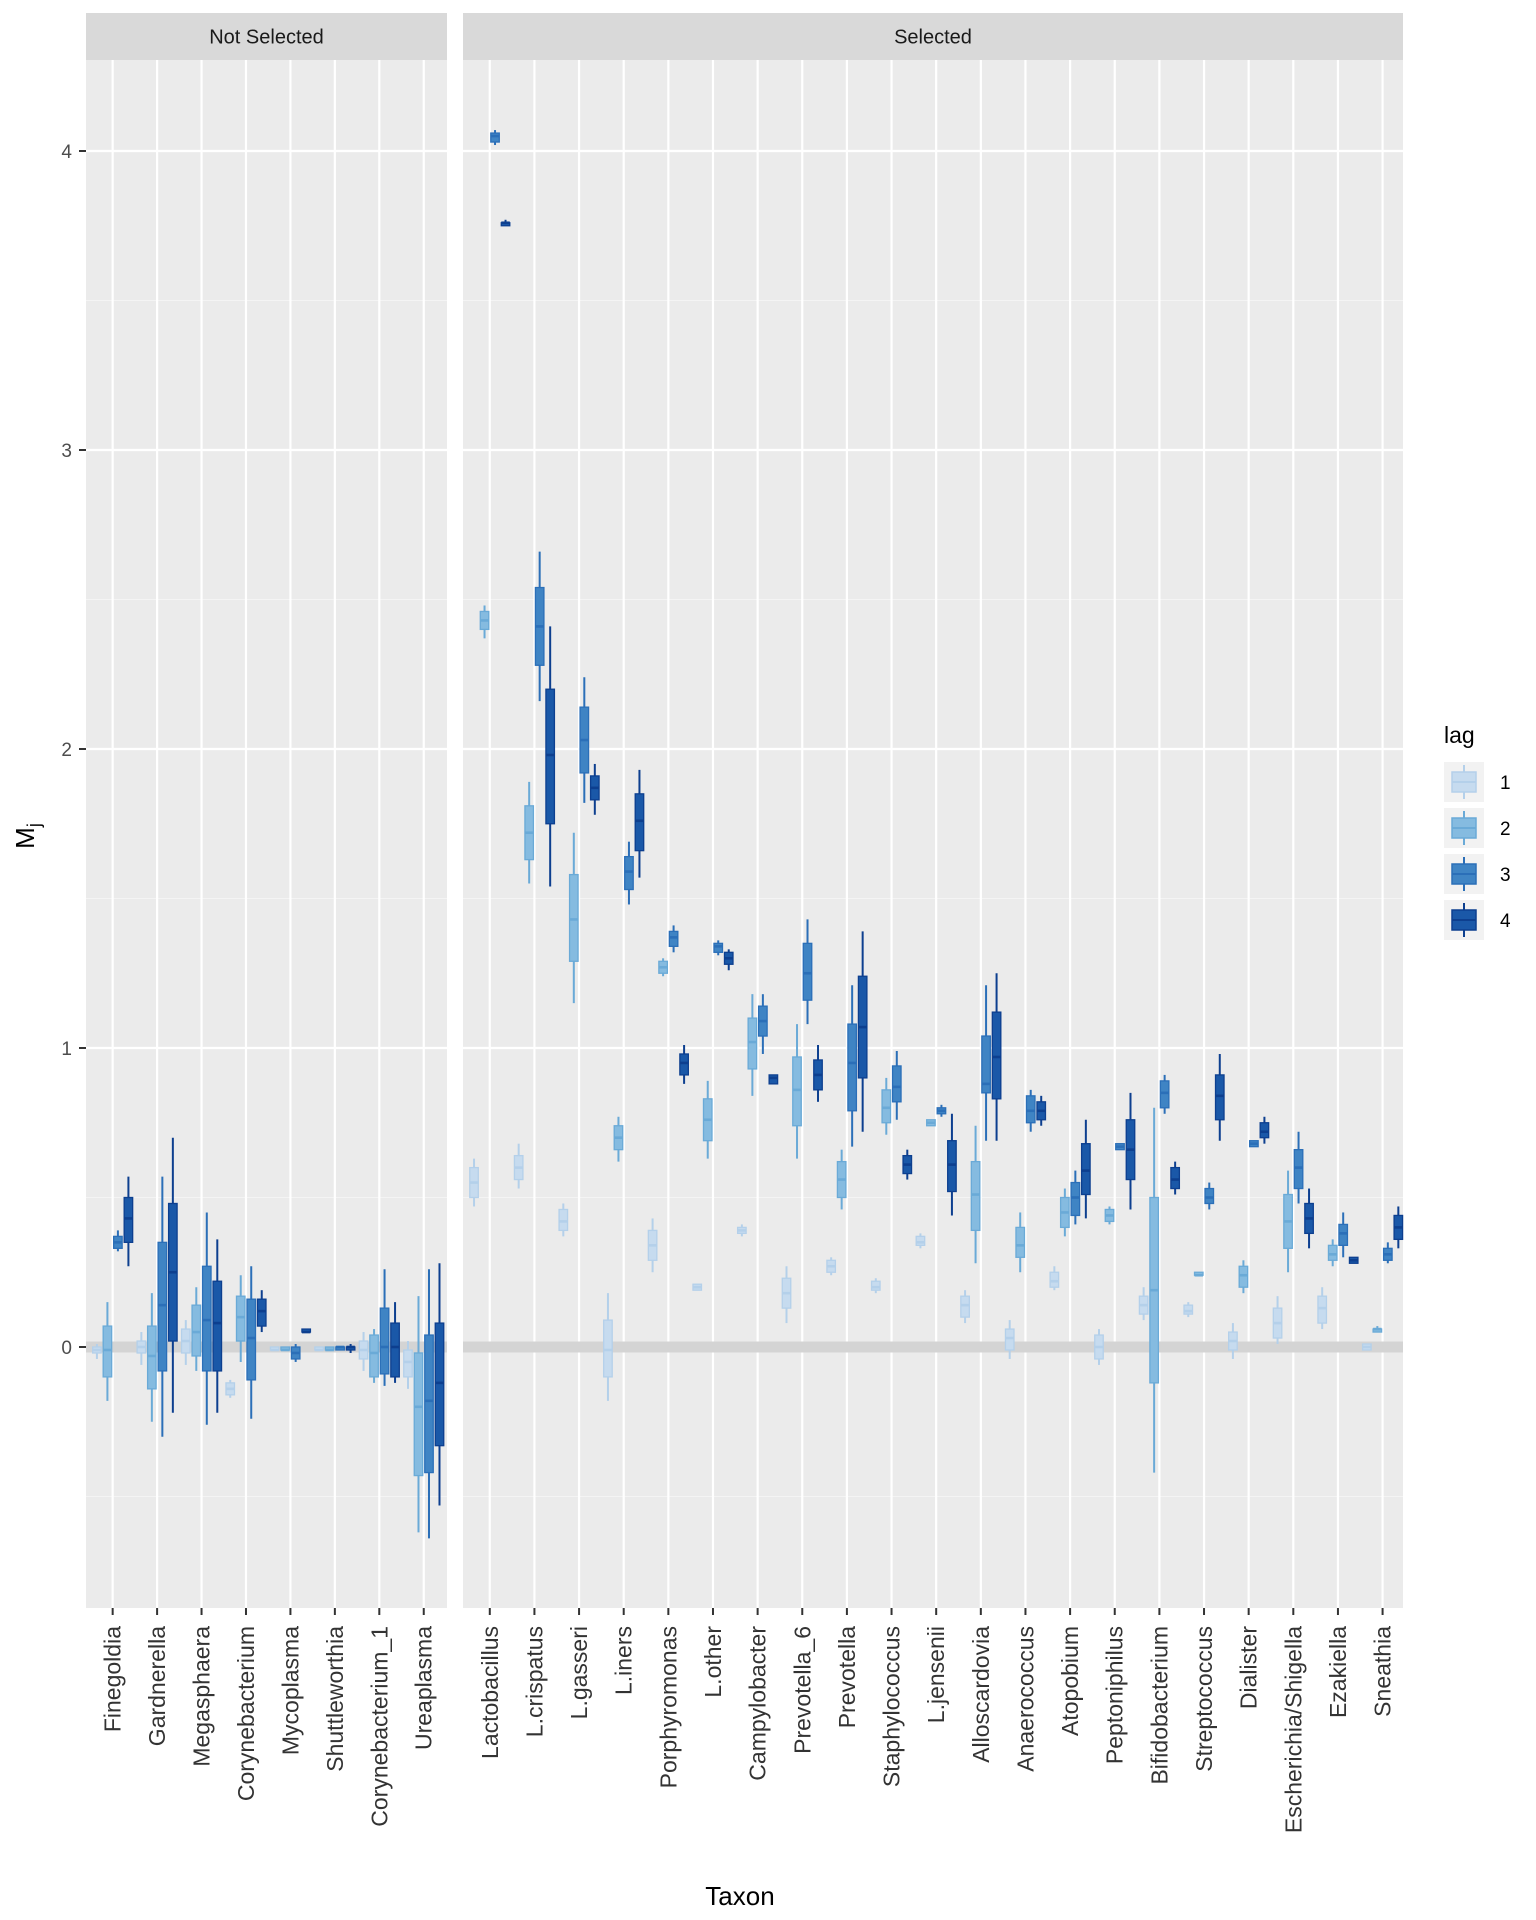 The width and height of the screenshot is (1536, 1920). What do you see at coordinates (246, 1713) in the screenshot?
I see `x-tick-label: Corynebacterium` at bounding box center [246, 1713].